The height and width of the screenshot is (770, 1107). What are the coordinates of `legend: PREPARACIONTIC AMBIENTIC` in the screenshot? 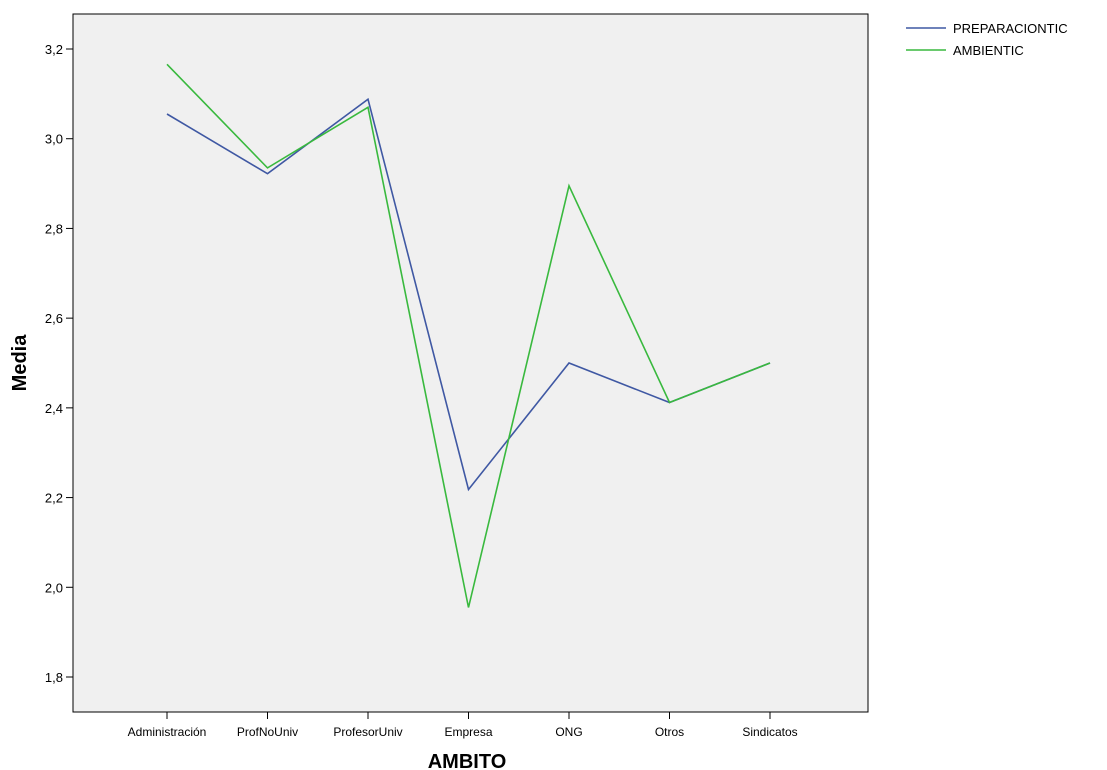 It's located at (987, 39).